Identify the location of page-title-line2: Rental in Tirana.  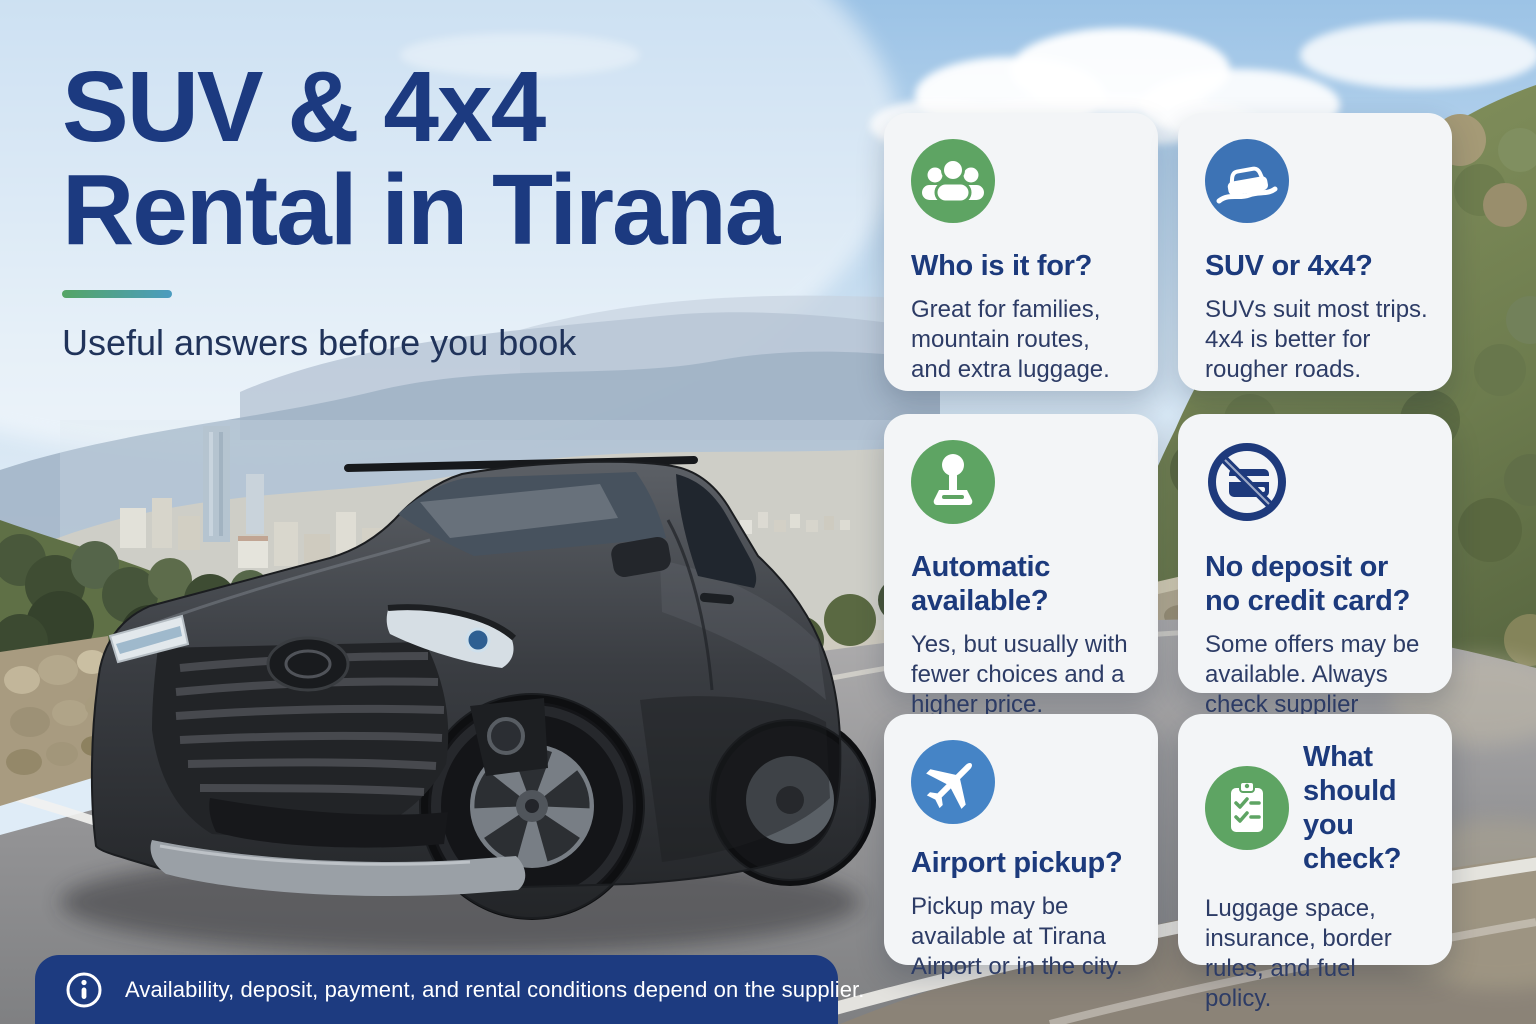
(421, 210).